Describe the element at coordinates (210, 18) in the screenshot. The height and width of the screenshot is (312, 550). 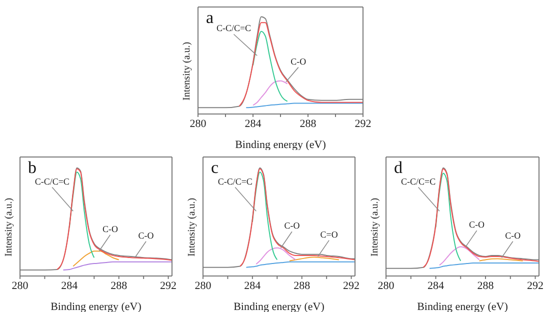
I see `chart-title: a` at that location.